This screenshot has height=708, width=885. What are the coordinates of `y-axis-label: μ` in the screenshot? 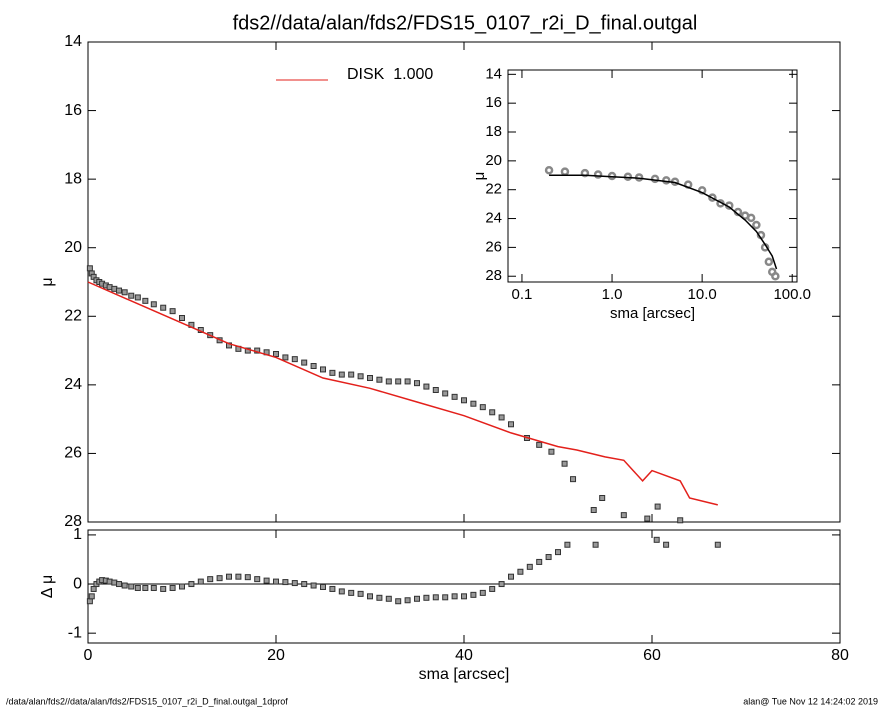 It's located at (479, 176).